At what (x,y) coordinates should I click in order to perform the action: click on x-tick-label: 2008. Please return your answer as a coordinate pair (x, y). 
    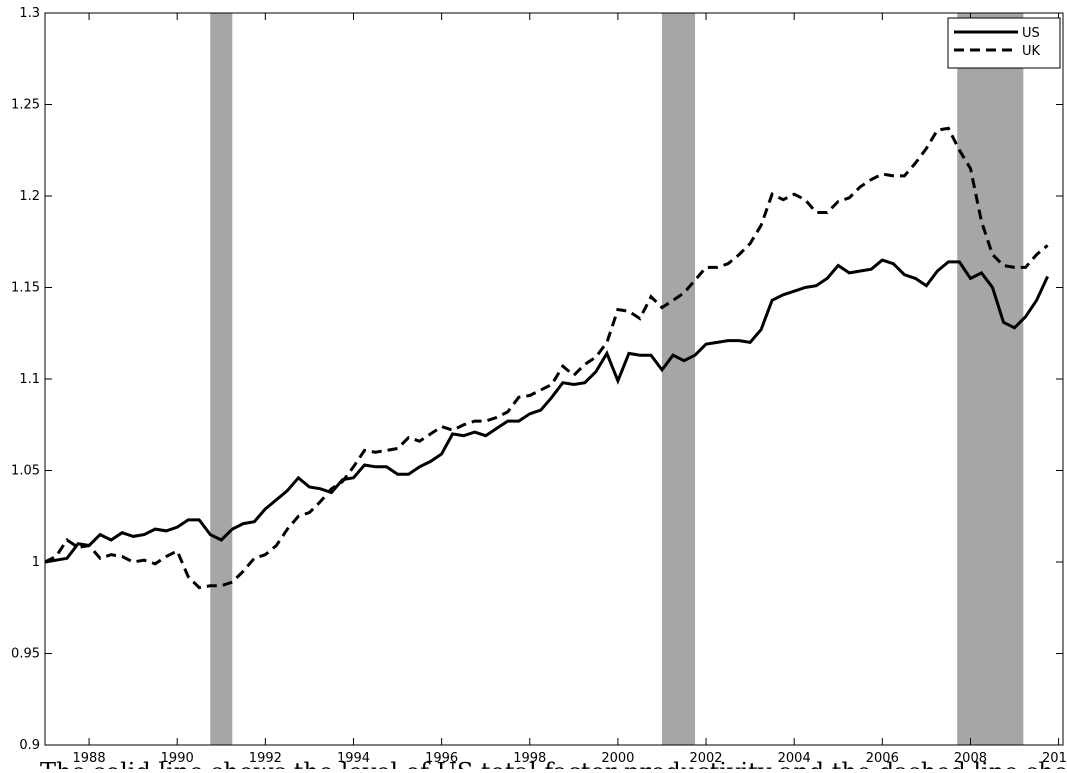
    Looking at the image, I should click on (970, 758).